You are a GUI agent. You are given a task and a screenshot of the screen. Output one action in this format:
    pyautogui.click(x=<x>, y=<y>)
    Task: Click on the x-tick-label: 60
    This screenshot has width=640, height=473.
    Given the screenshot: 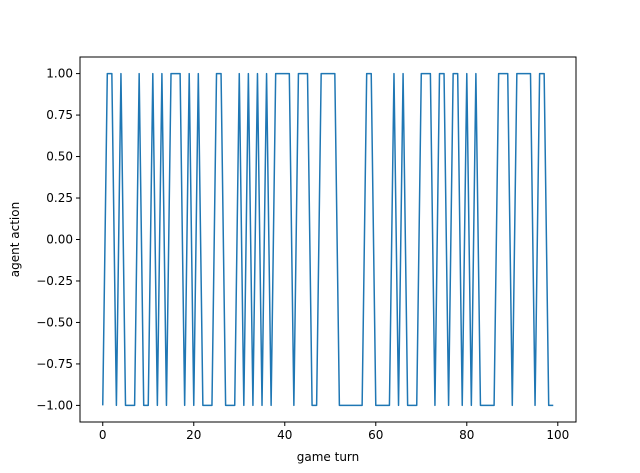 What is the action you would take?
    pyautogui.click(x=375, y=435)
    